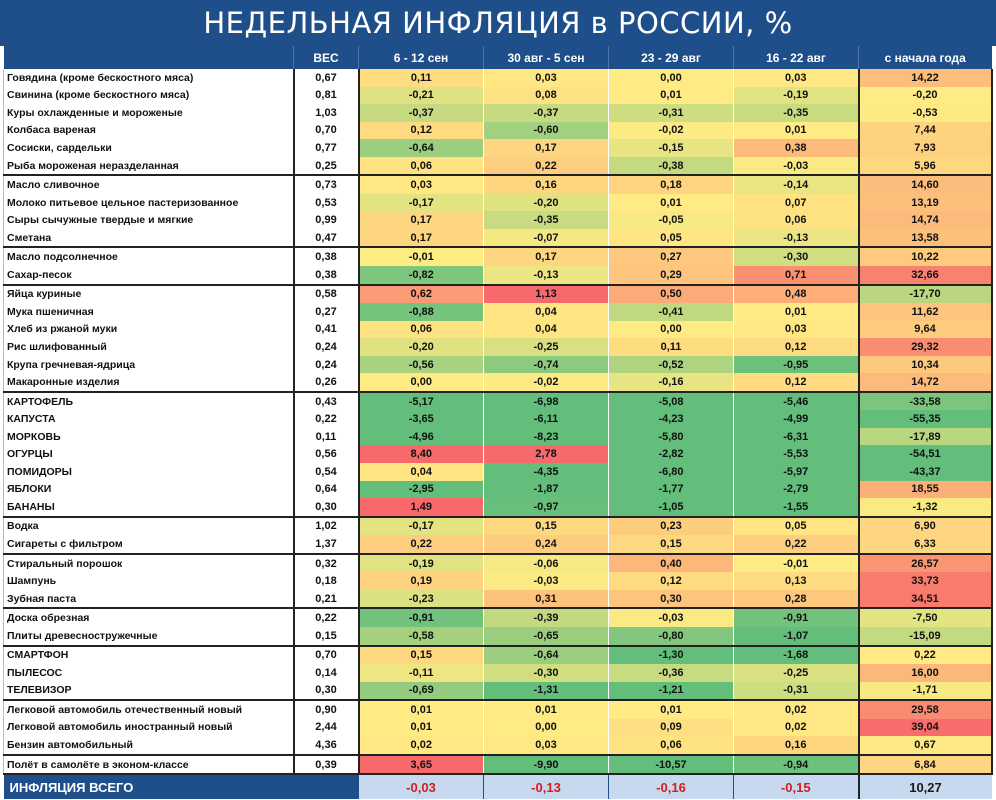  I want to click on cell-week-4: 0,02, so click(796, 727).